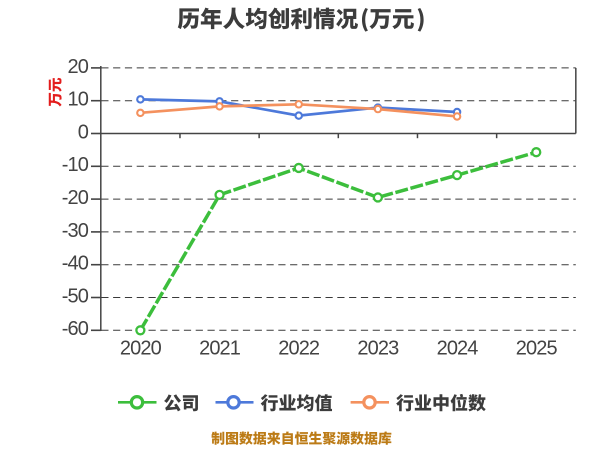 The height and width of the screenshot is (455, 600). I want to click on svg-text: -10, so click(75, 165).